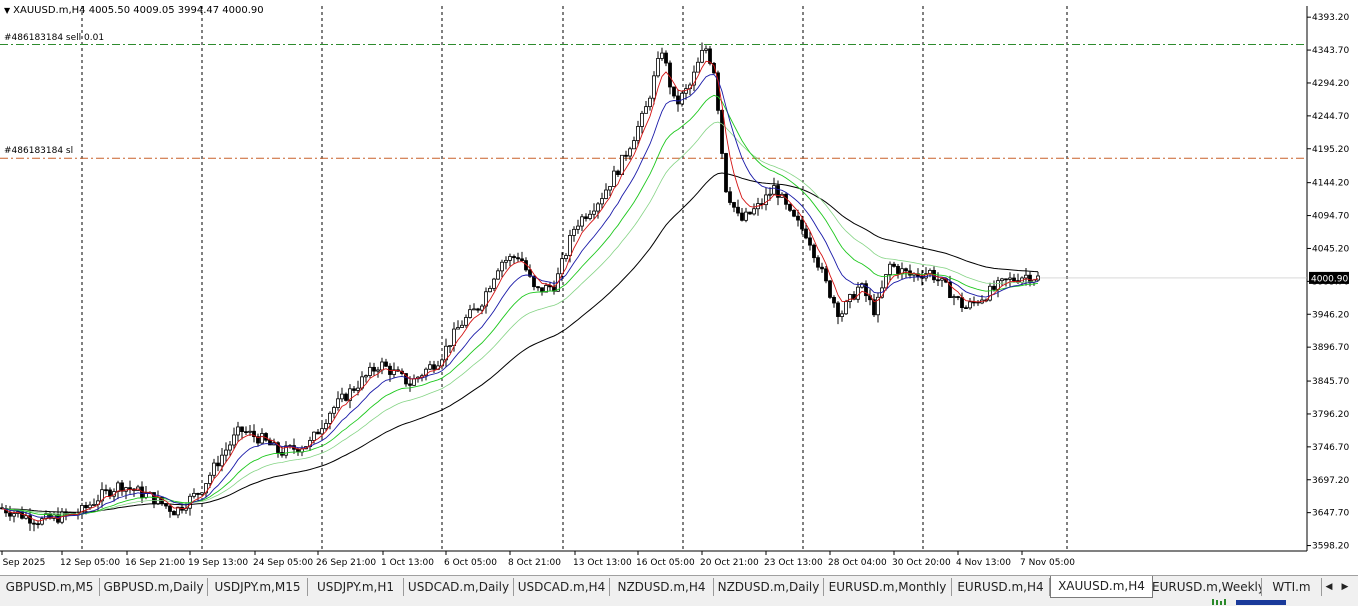  I want to click on time-tick-label: 24 Sep 05:00, so click(283, 563).